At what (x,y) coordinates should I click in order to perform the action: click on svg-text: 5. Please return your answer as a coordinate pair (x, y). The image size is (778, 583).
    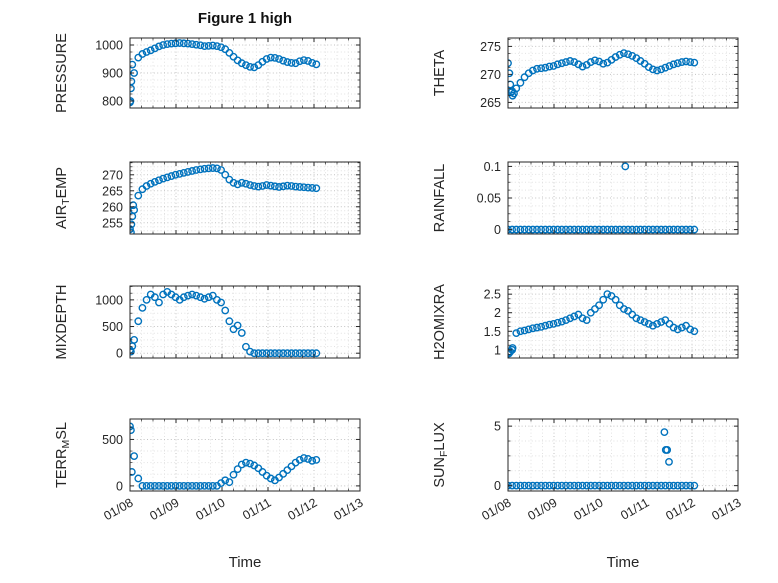
    Looking at the image, I should click on (497, 427).